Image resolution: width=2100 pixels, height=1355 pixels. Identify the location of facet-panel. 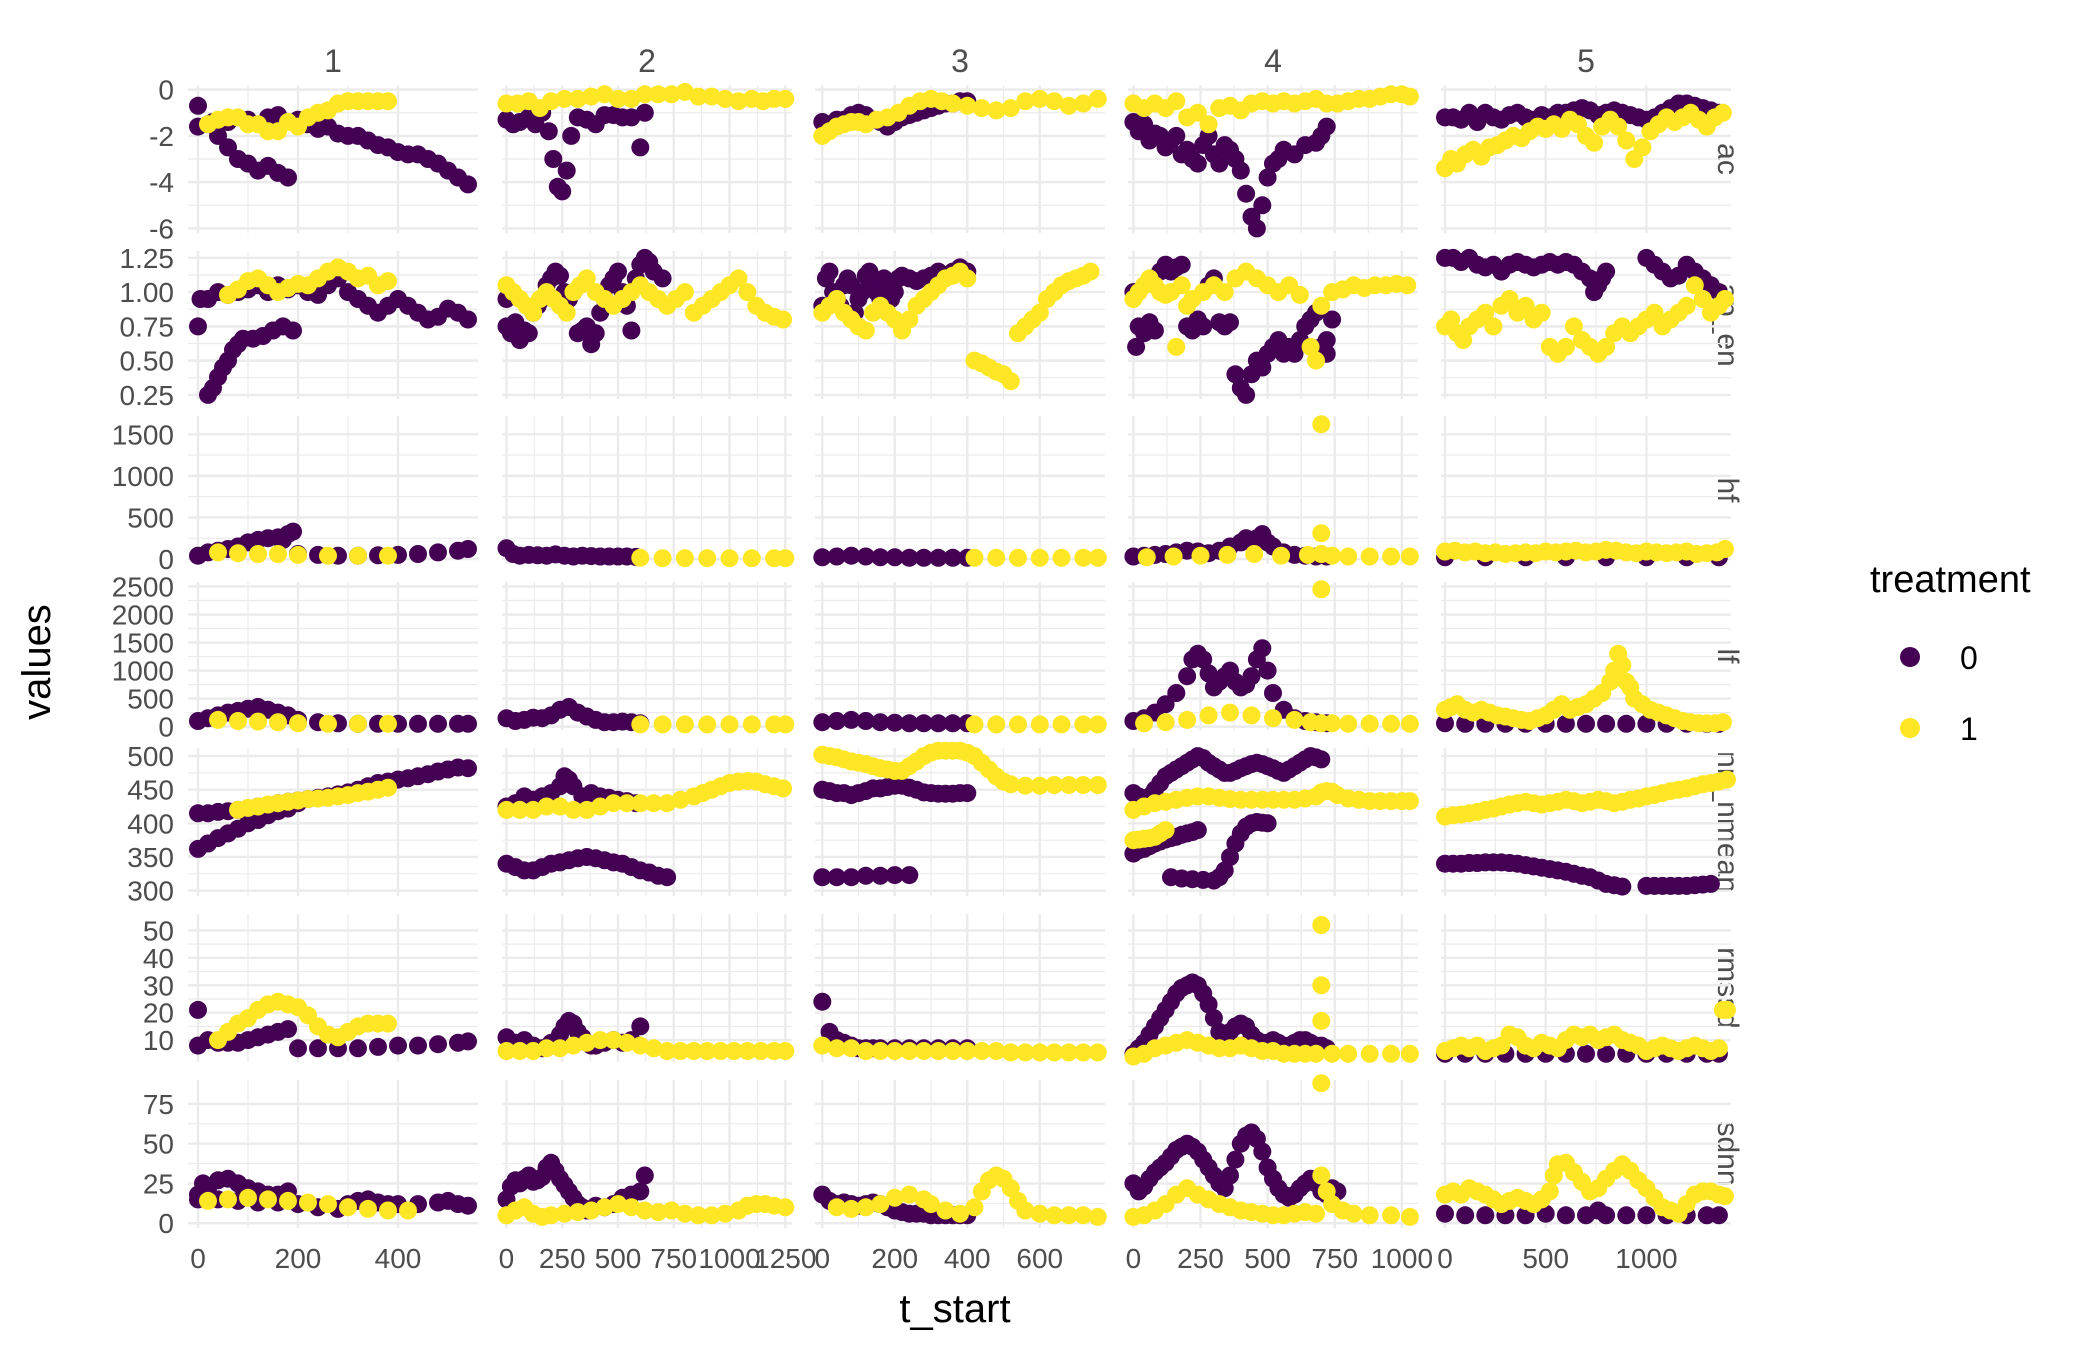
(960, 490).